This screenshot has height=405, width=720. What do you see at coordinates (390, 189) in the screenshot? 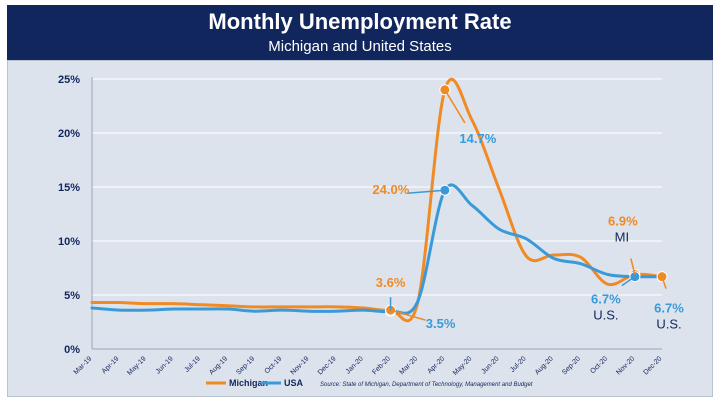
I see `data-label: 24.0%` at bounding box center [390, 189].